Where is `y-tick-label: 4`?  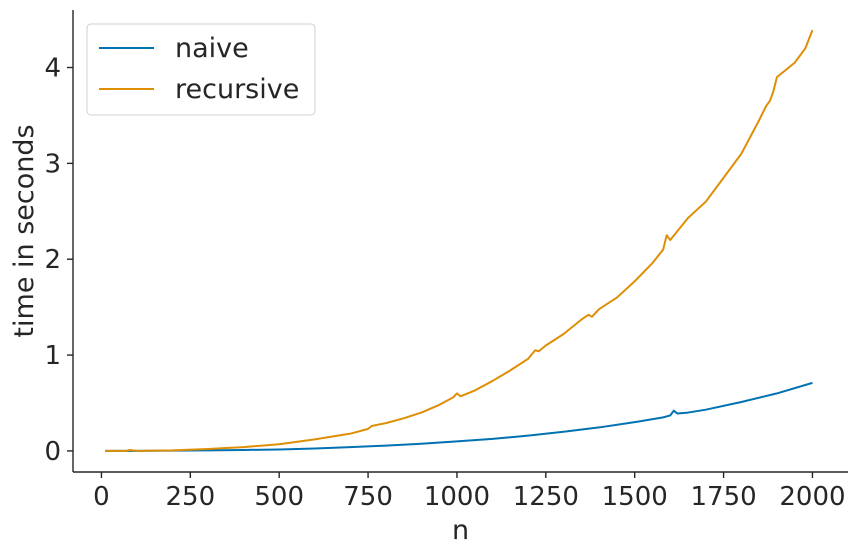
y-tick-label: 4 is located at coordinates (52, 69).